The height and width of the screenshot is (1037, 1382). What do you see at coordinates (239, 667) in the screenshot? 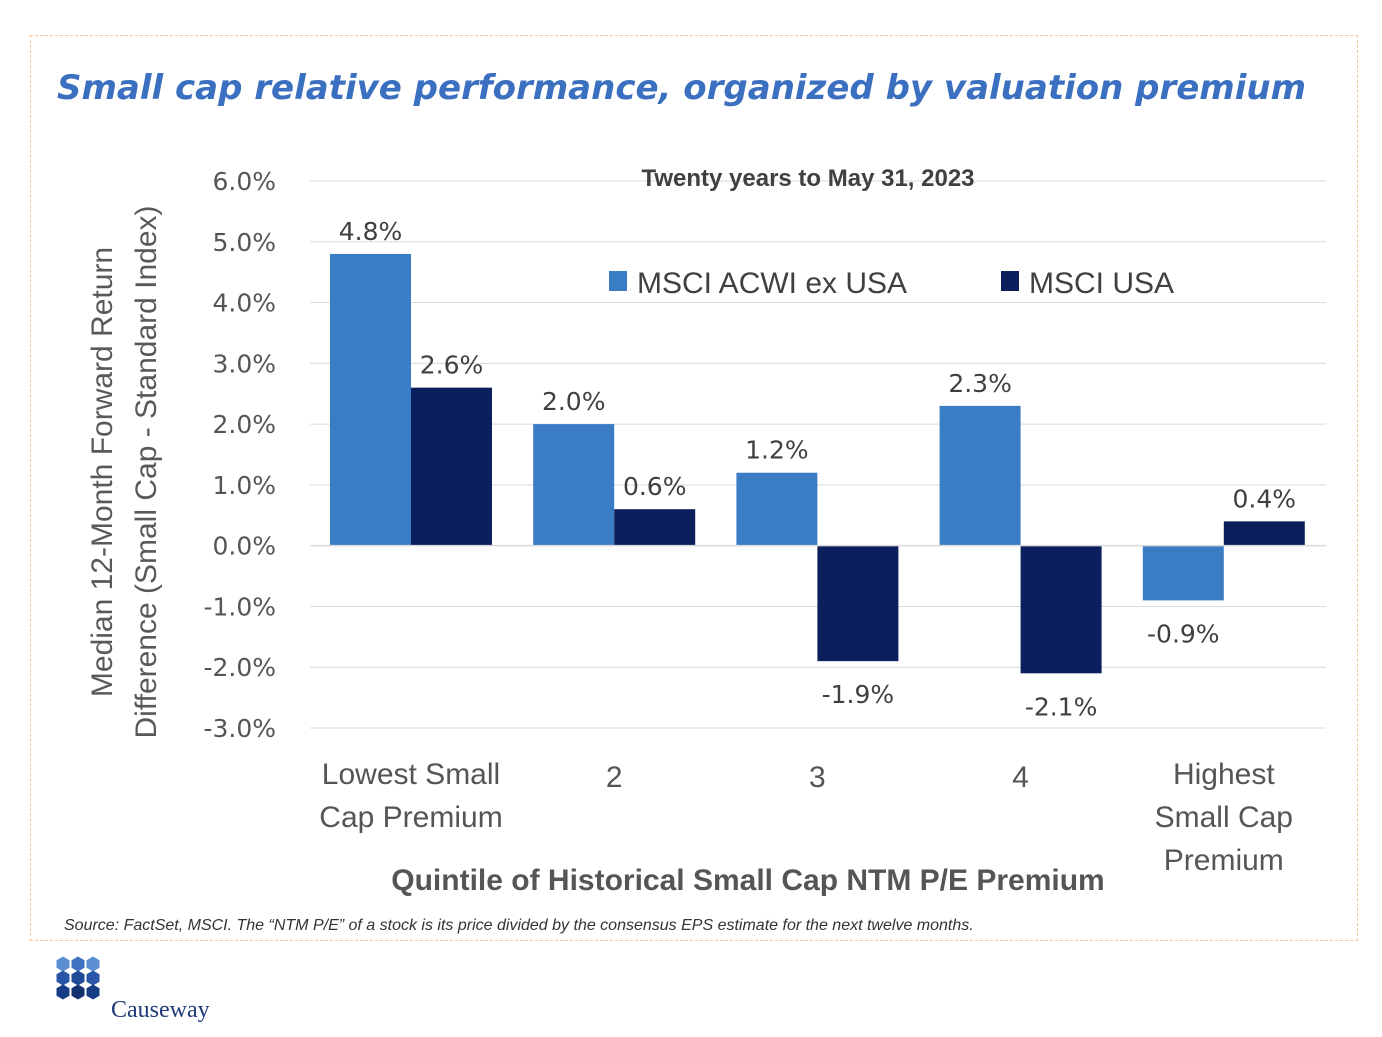
I see `y-tick-label: -2.0%` at bounding box center [239, 667].